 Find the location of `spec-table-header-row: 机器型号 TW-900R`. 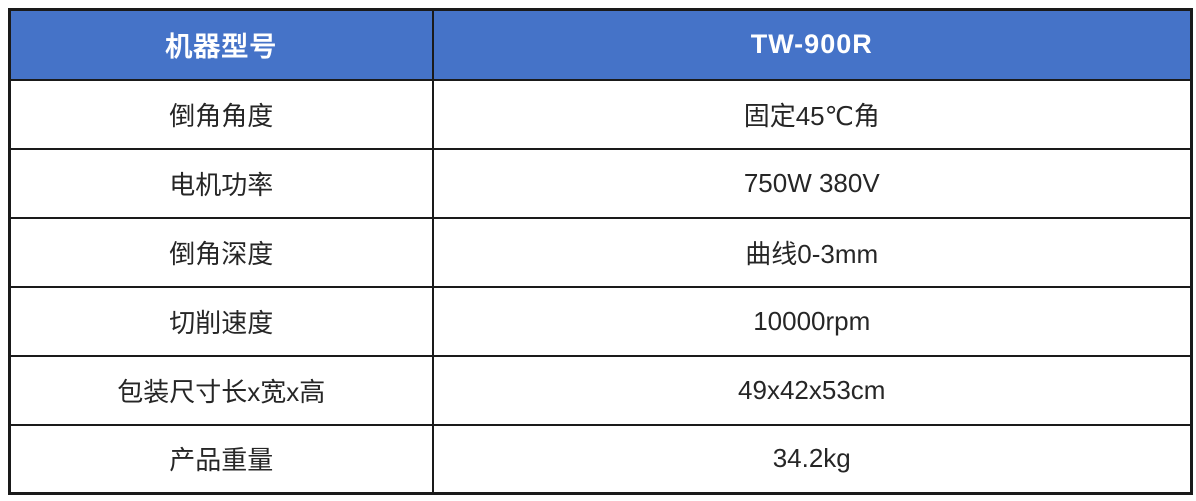

spec-table-header-row: 机器型号 TW-900R is located at coordinates (600, 44).